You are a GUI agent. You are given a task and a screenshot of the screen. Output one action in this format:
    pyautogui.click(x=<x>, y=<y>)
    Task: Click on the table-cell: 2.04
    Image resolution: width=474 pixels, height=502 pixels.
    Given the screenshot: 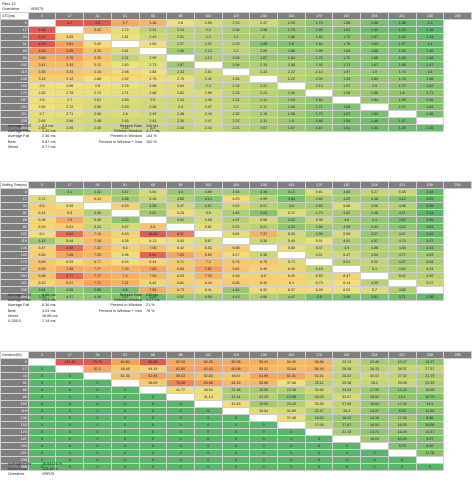 What is the action you would take?
    pyautogui.click(x=319, y=79)
    